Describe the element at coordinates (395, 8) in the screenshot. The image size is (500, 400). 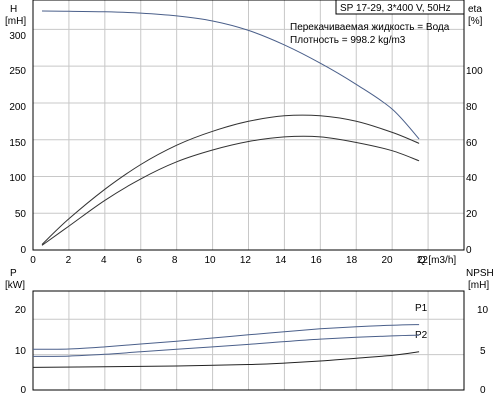
I see `pump-model-label: SP 17-29, 3*400 V, 50Hz` at that location.